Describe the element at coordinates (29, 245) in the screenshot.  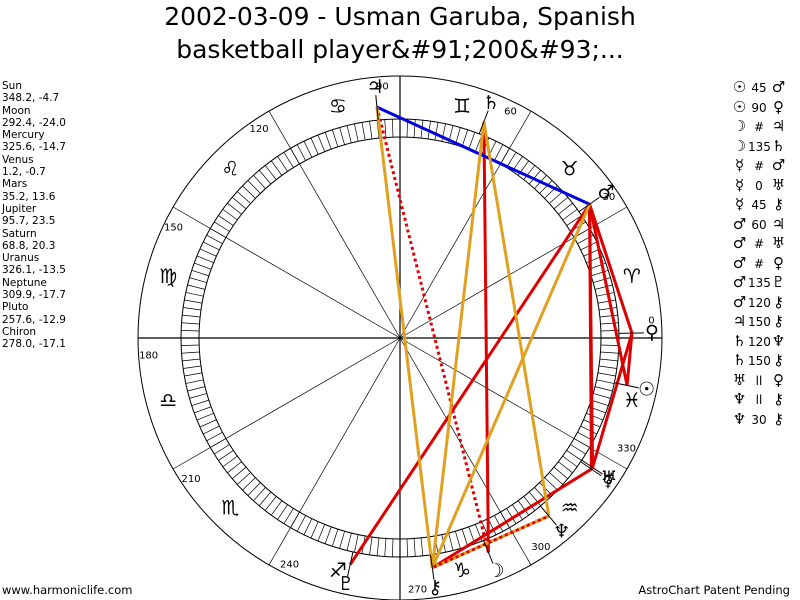
I see `planet-coords: 68.8, 20.3` at that location.